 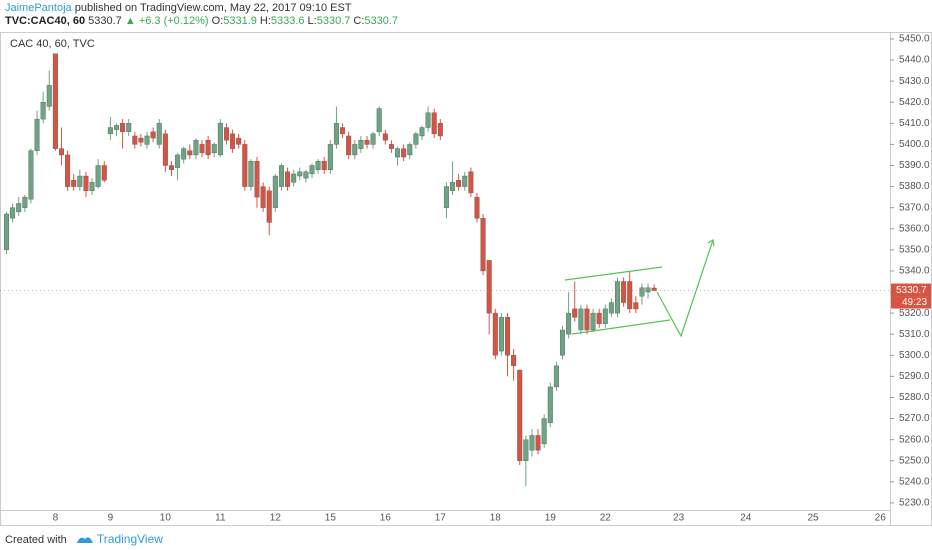 What do you see at coordinates (287, 21) in the screenshot?
I see `ohlc-value: 5333.6` at bounding box center [287, 21].